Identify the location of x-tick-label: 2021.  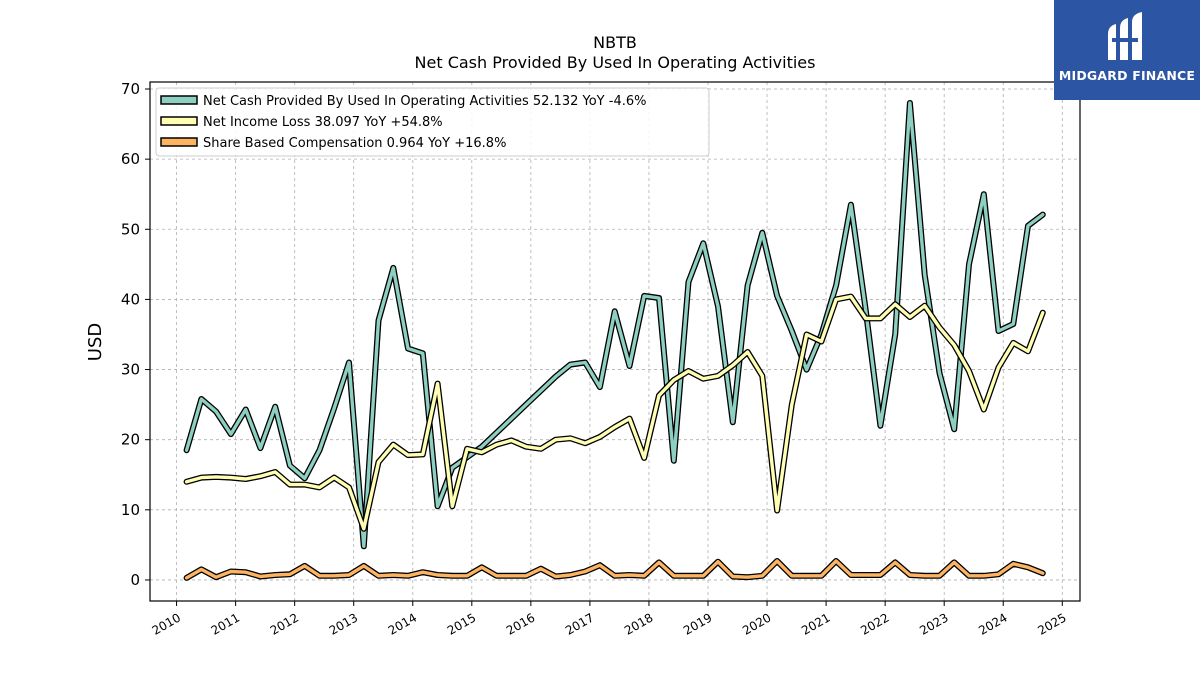
(815, 623).